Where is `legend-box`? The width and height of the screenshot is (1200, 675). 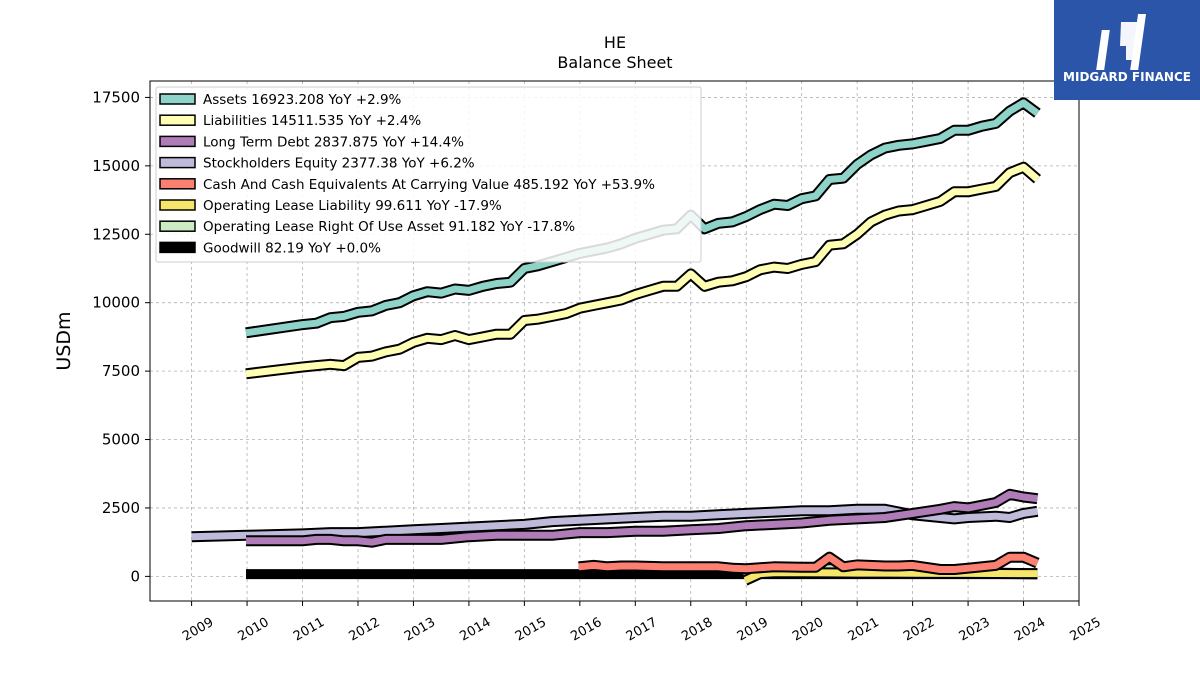
legend-box is located at coordinates (428, 174).